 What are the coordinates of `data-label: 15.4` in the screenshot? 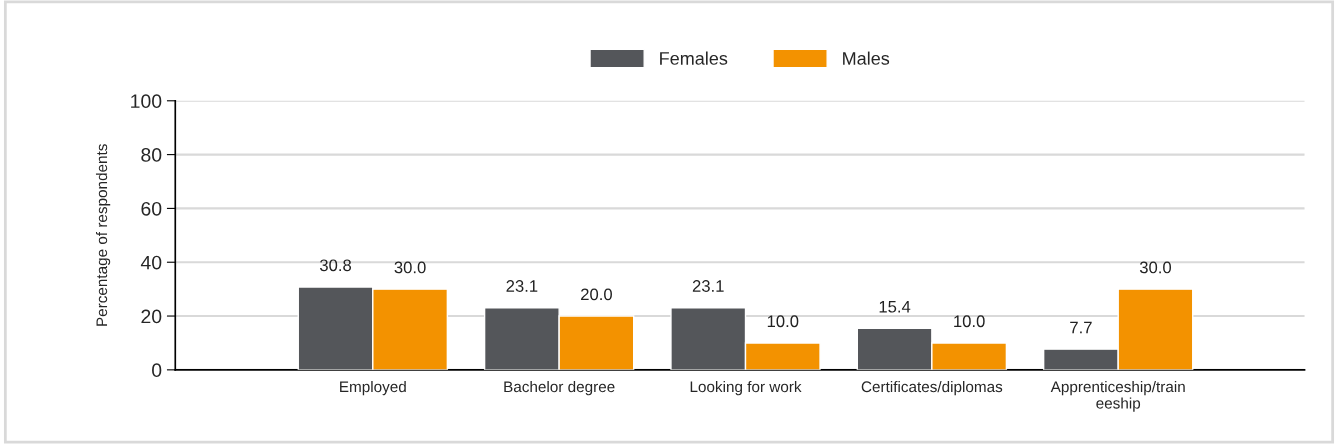 It's located at (895, 306).